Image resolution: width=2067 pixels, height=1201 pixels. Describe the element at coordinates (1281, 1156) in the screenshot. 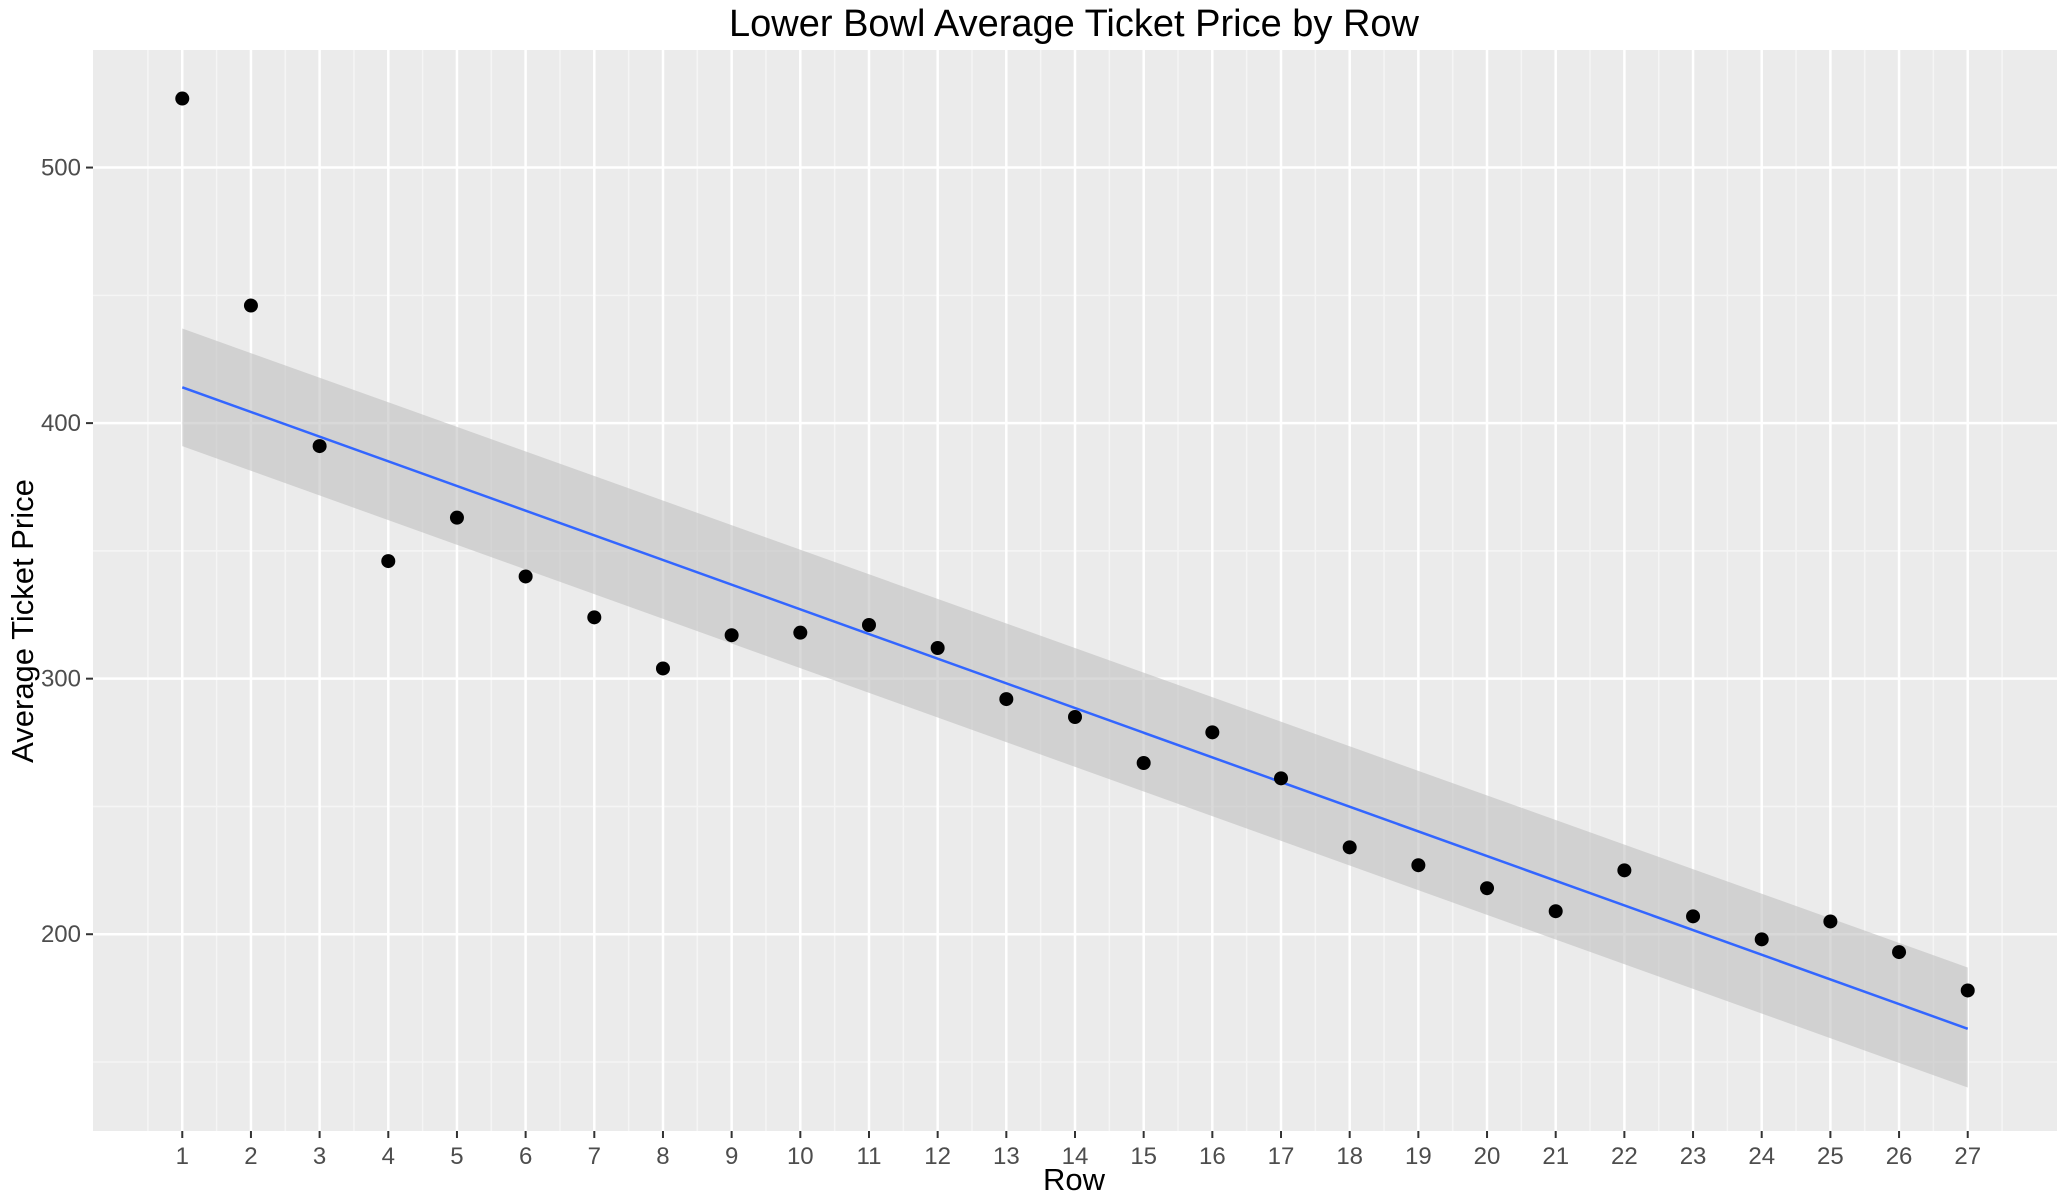

I see `x-tick-label-17: 17` at that location.